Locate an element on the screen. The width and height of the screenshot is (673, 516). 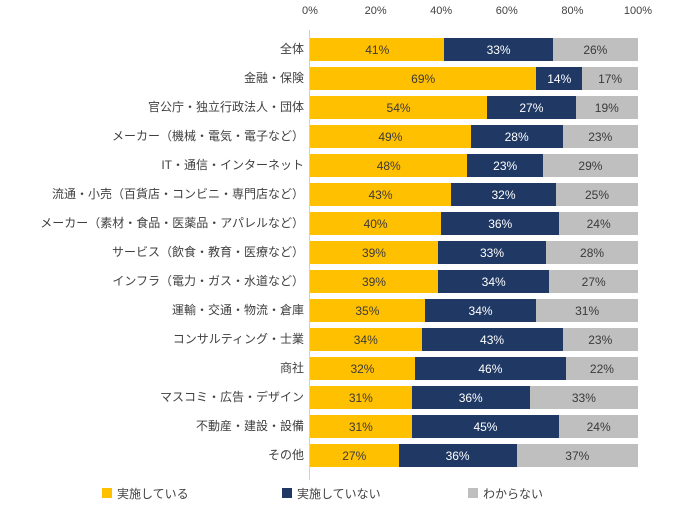
bar-segment-unknown: 37% is located at coordinates (577, 455).